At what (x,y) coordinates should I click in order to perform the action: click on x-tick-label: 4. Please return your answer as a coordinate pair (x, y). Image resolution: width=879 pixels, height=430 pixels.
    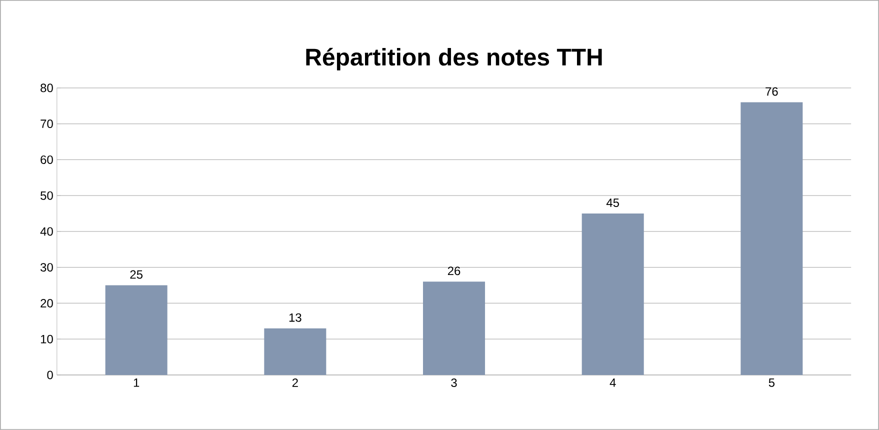
    Looking at the image, I should click on (613, 382).